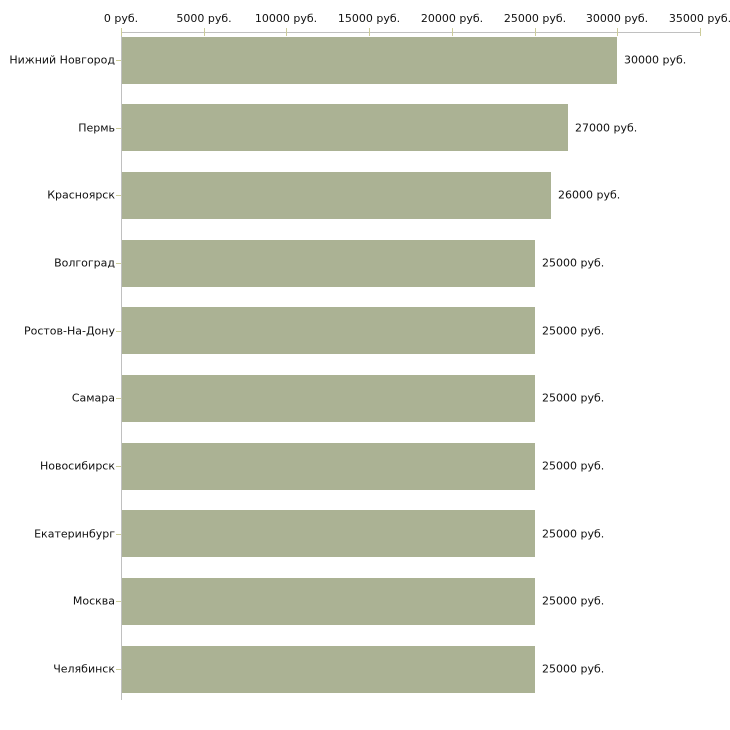 This screenshot has width=730, height=730. I want to click on bar-value-label: 26000 руб., so click(589, 195).